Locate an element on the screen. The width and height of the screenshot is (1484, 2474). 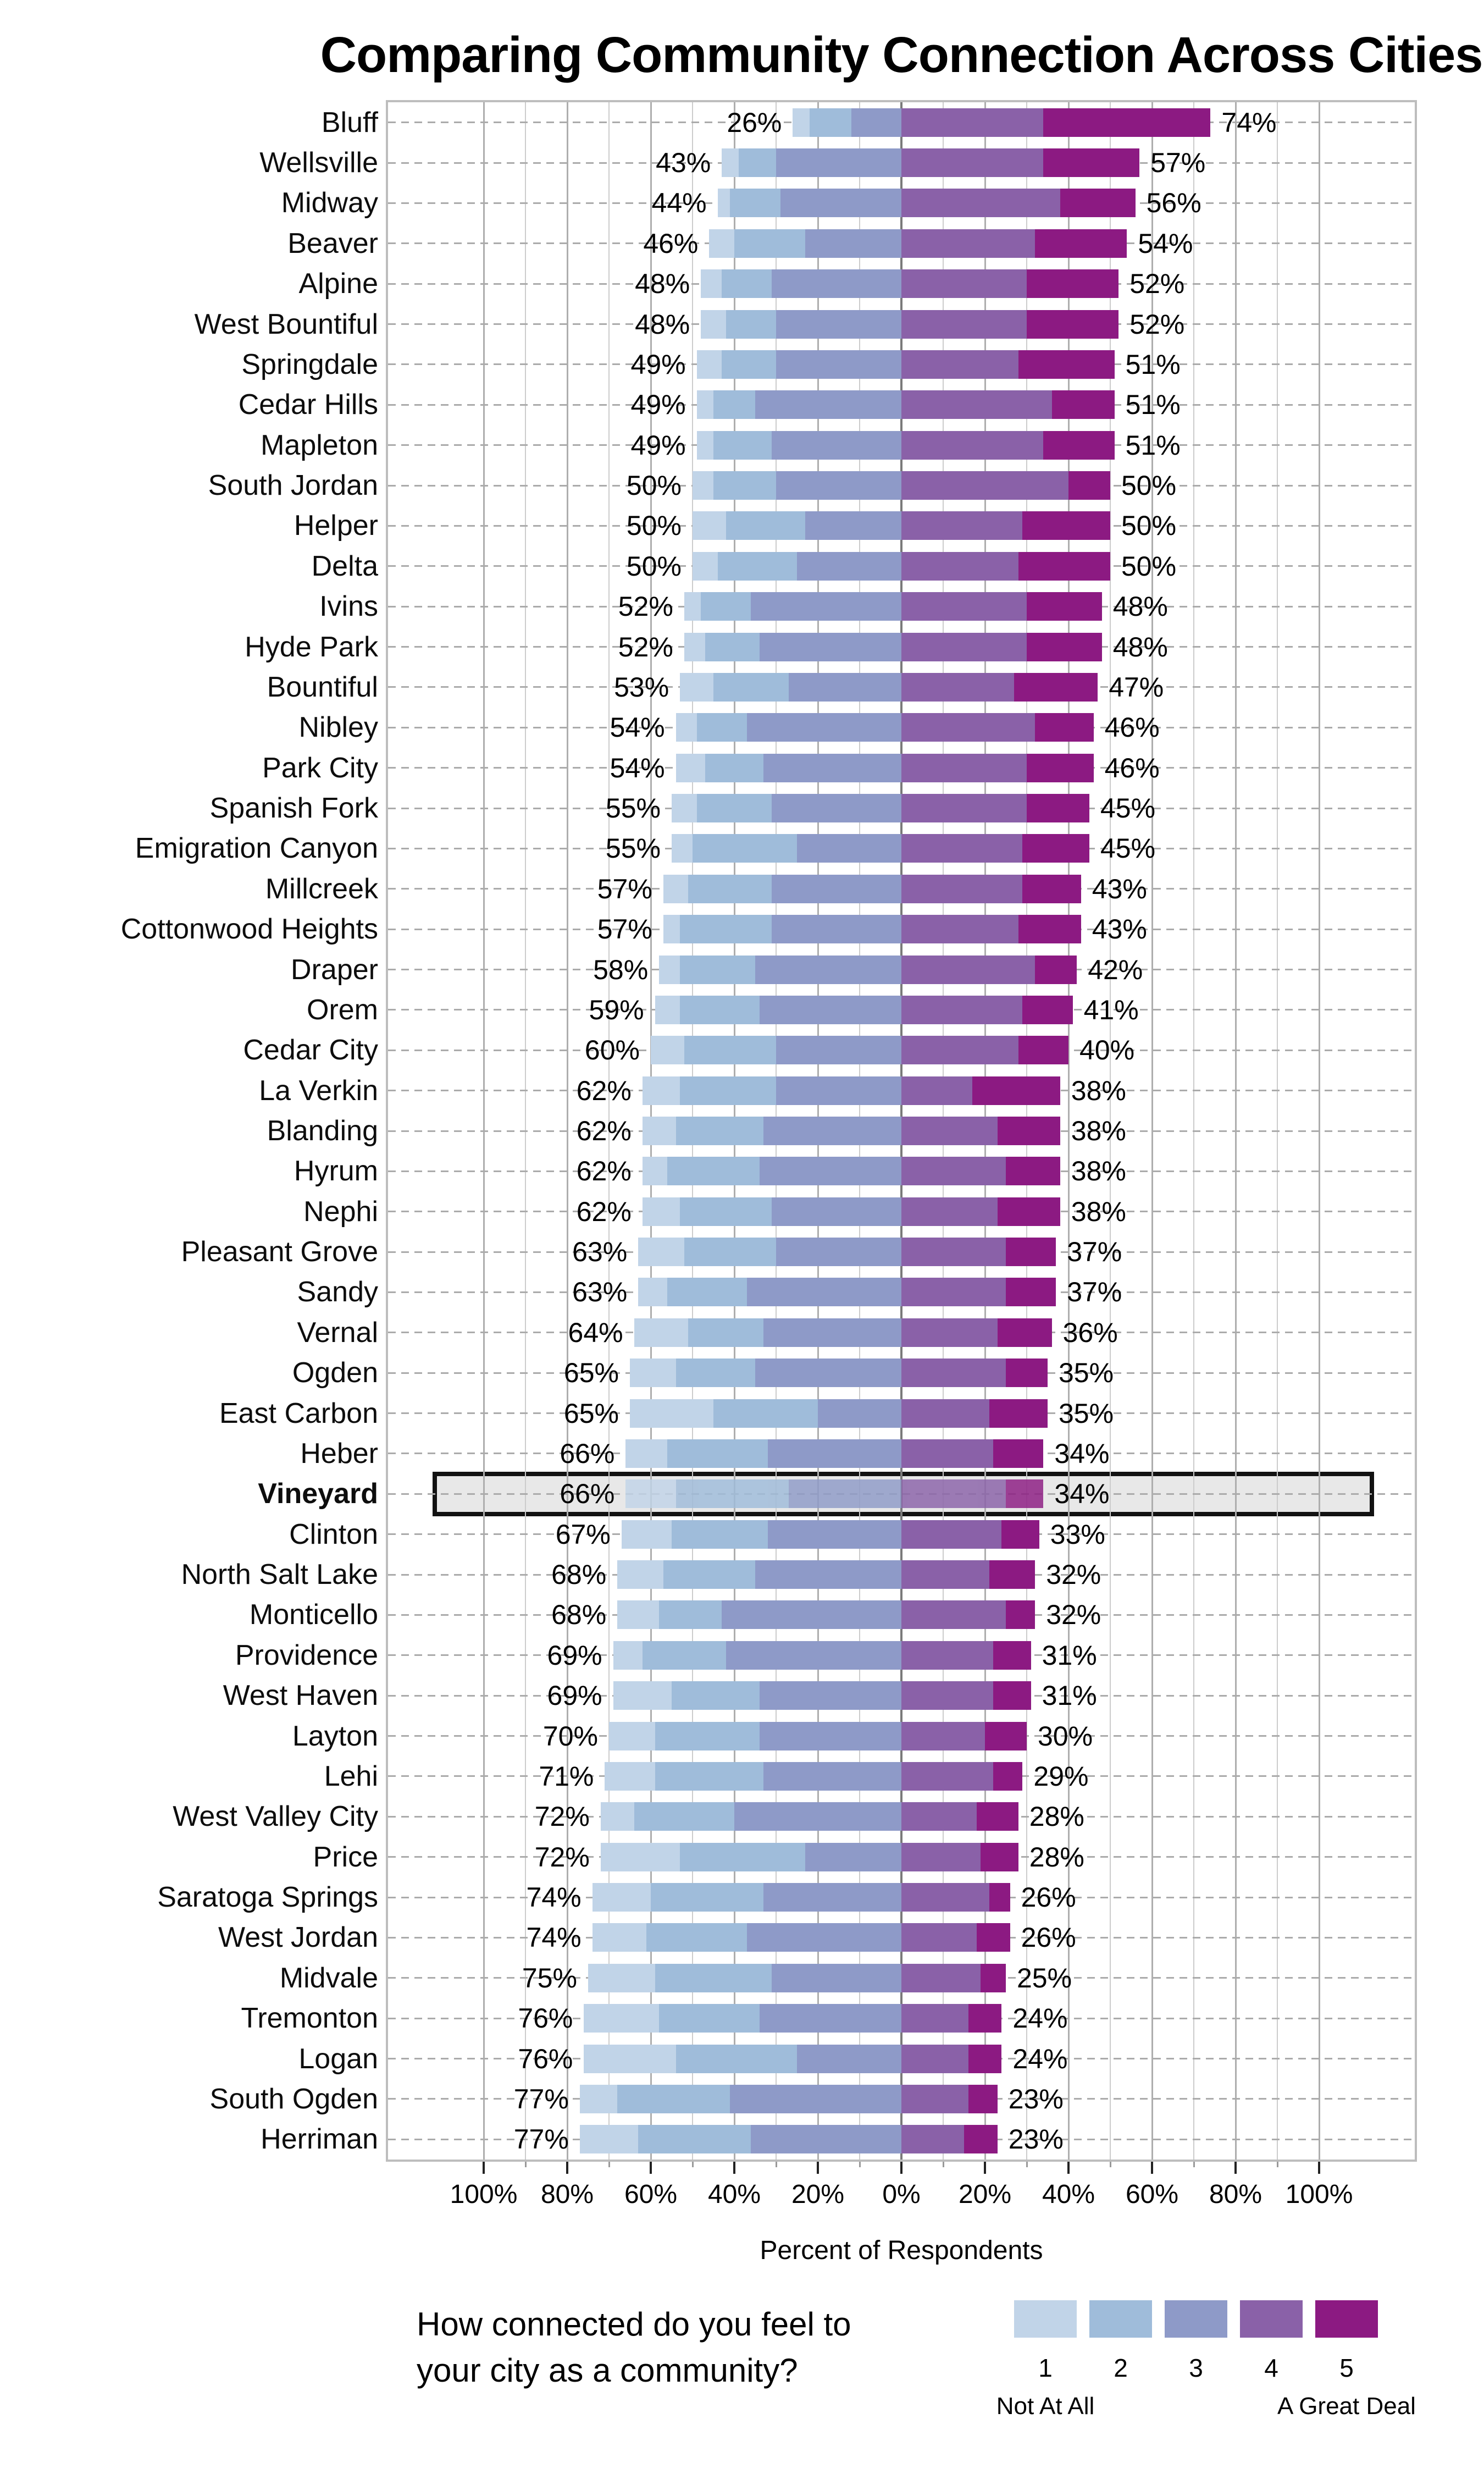
left-percent-label: 72% is located at coordinates (562, 1816).